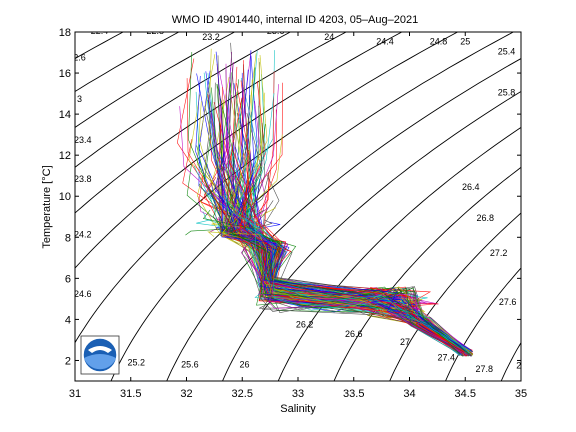 The height and width of the screenshot is (432, 576). I want to click on x-tick-label: 33.5, so click(353, 394).